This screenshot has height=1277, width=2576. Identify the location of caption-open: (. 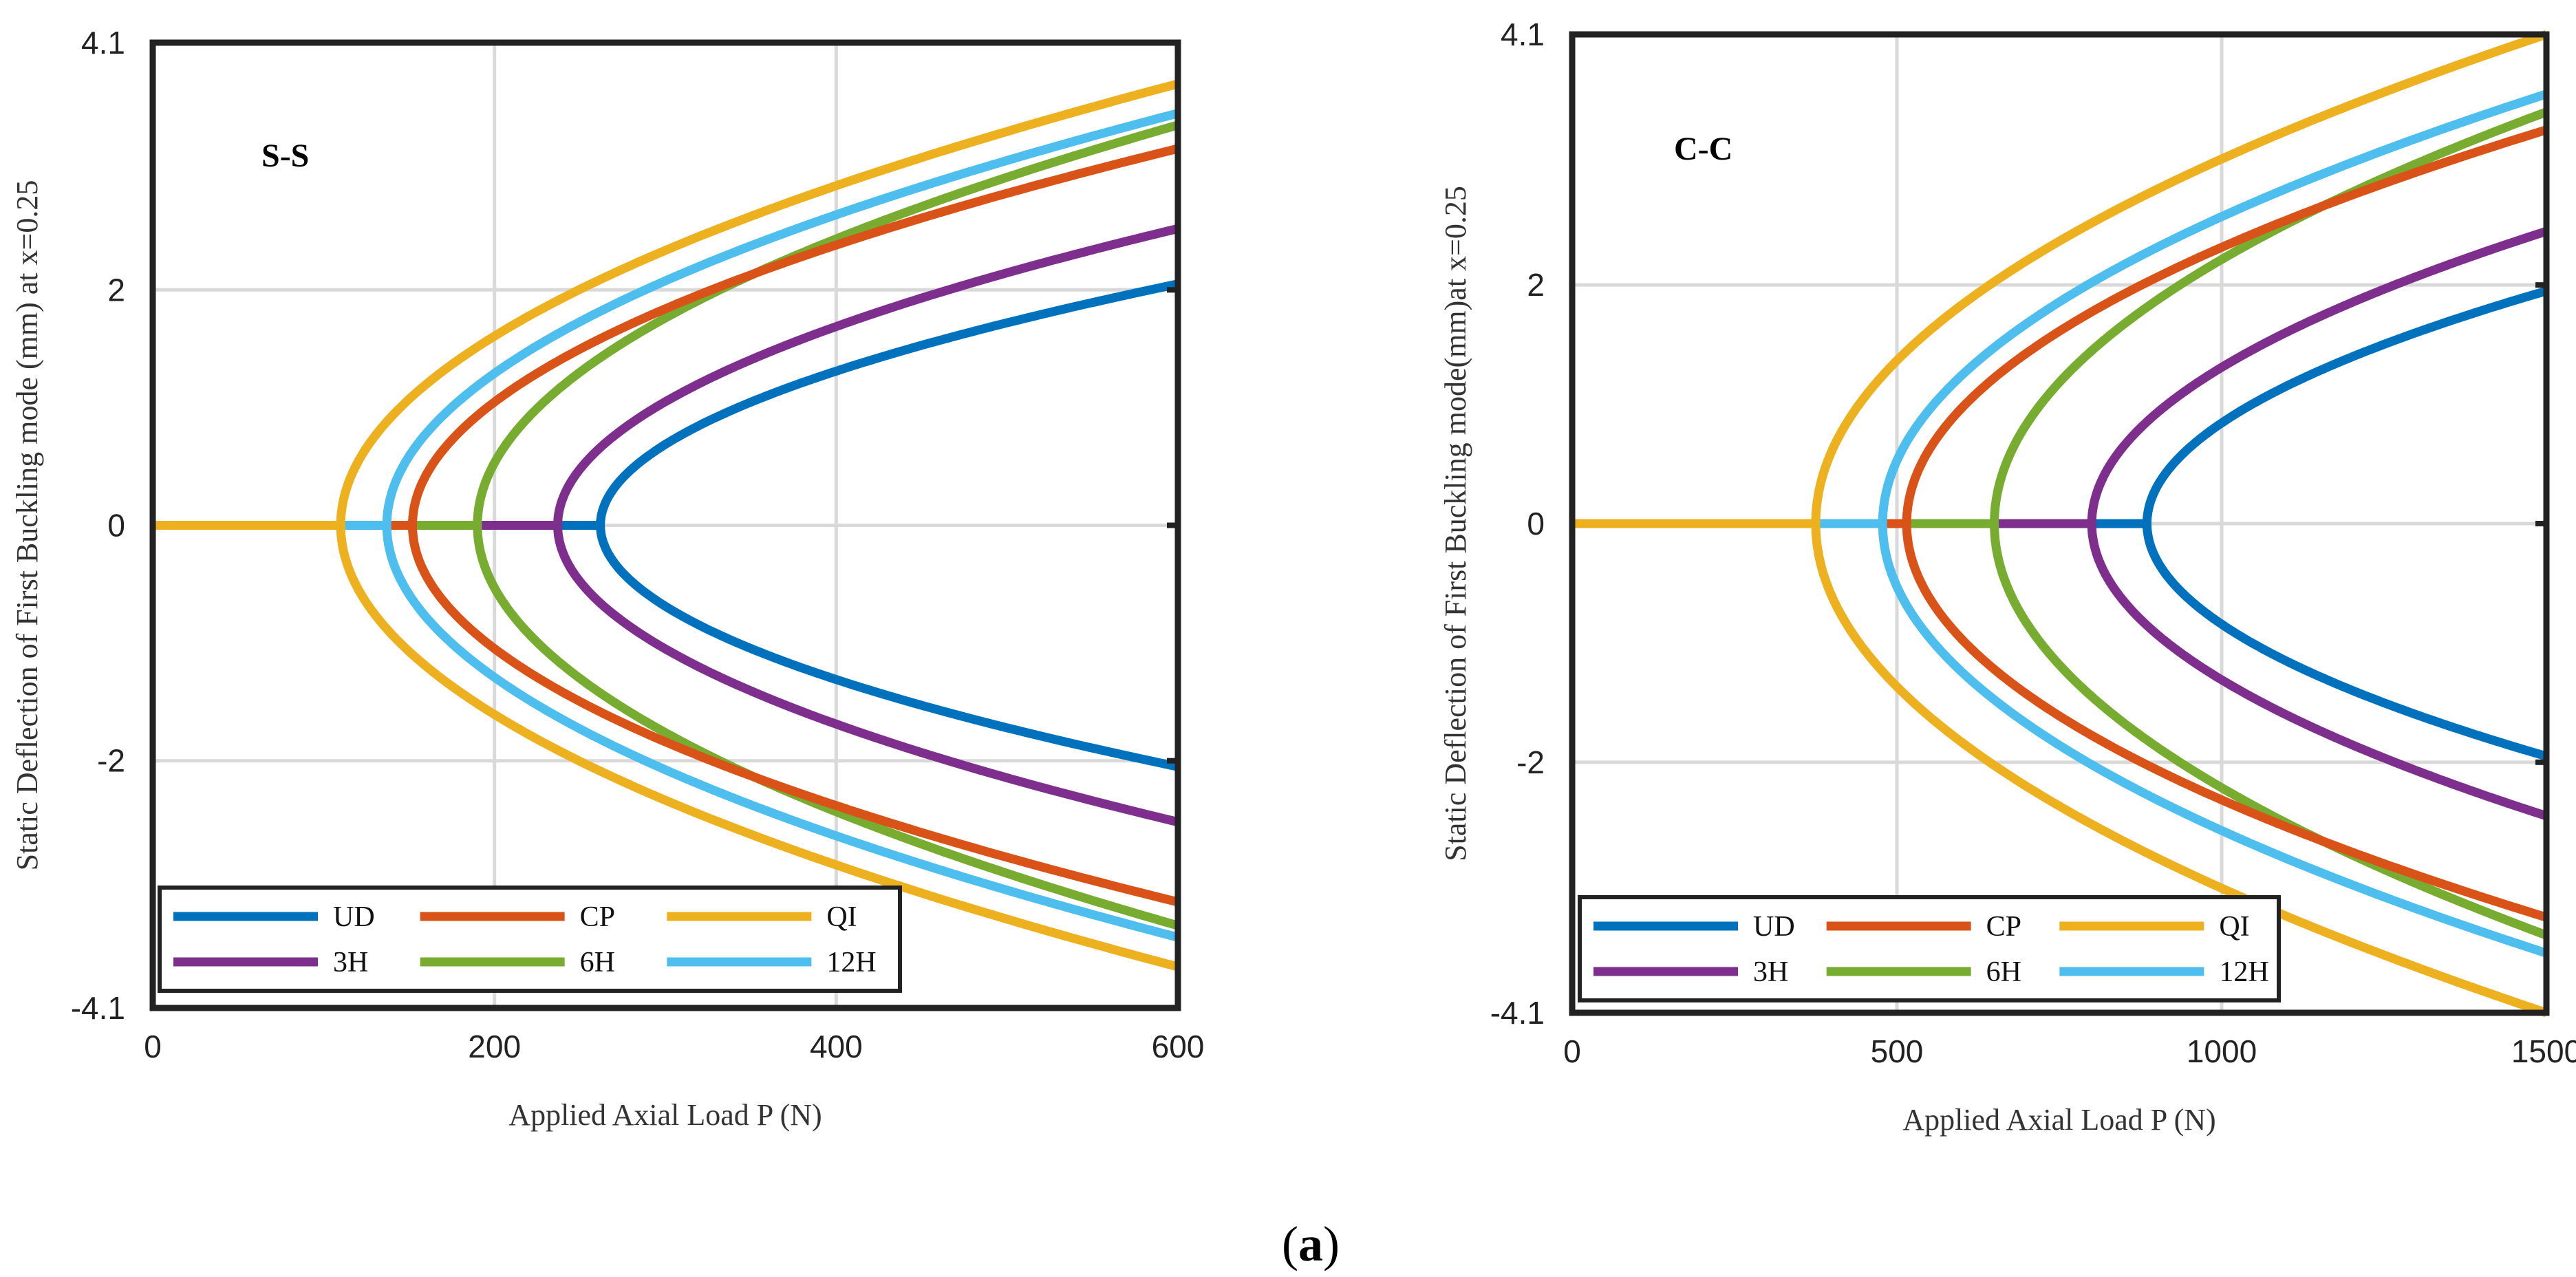
(1290, 1243).